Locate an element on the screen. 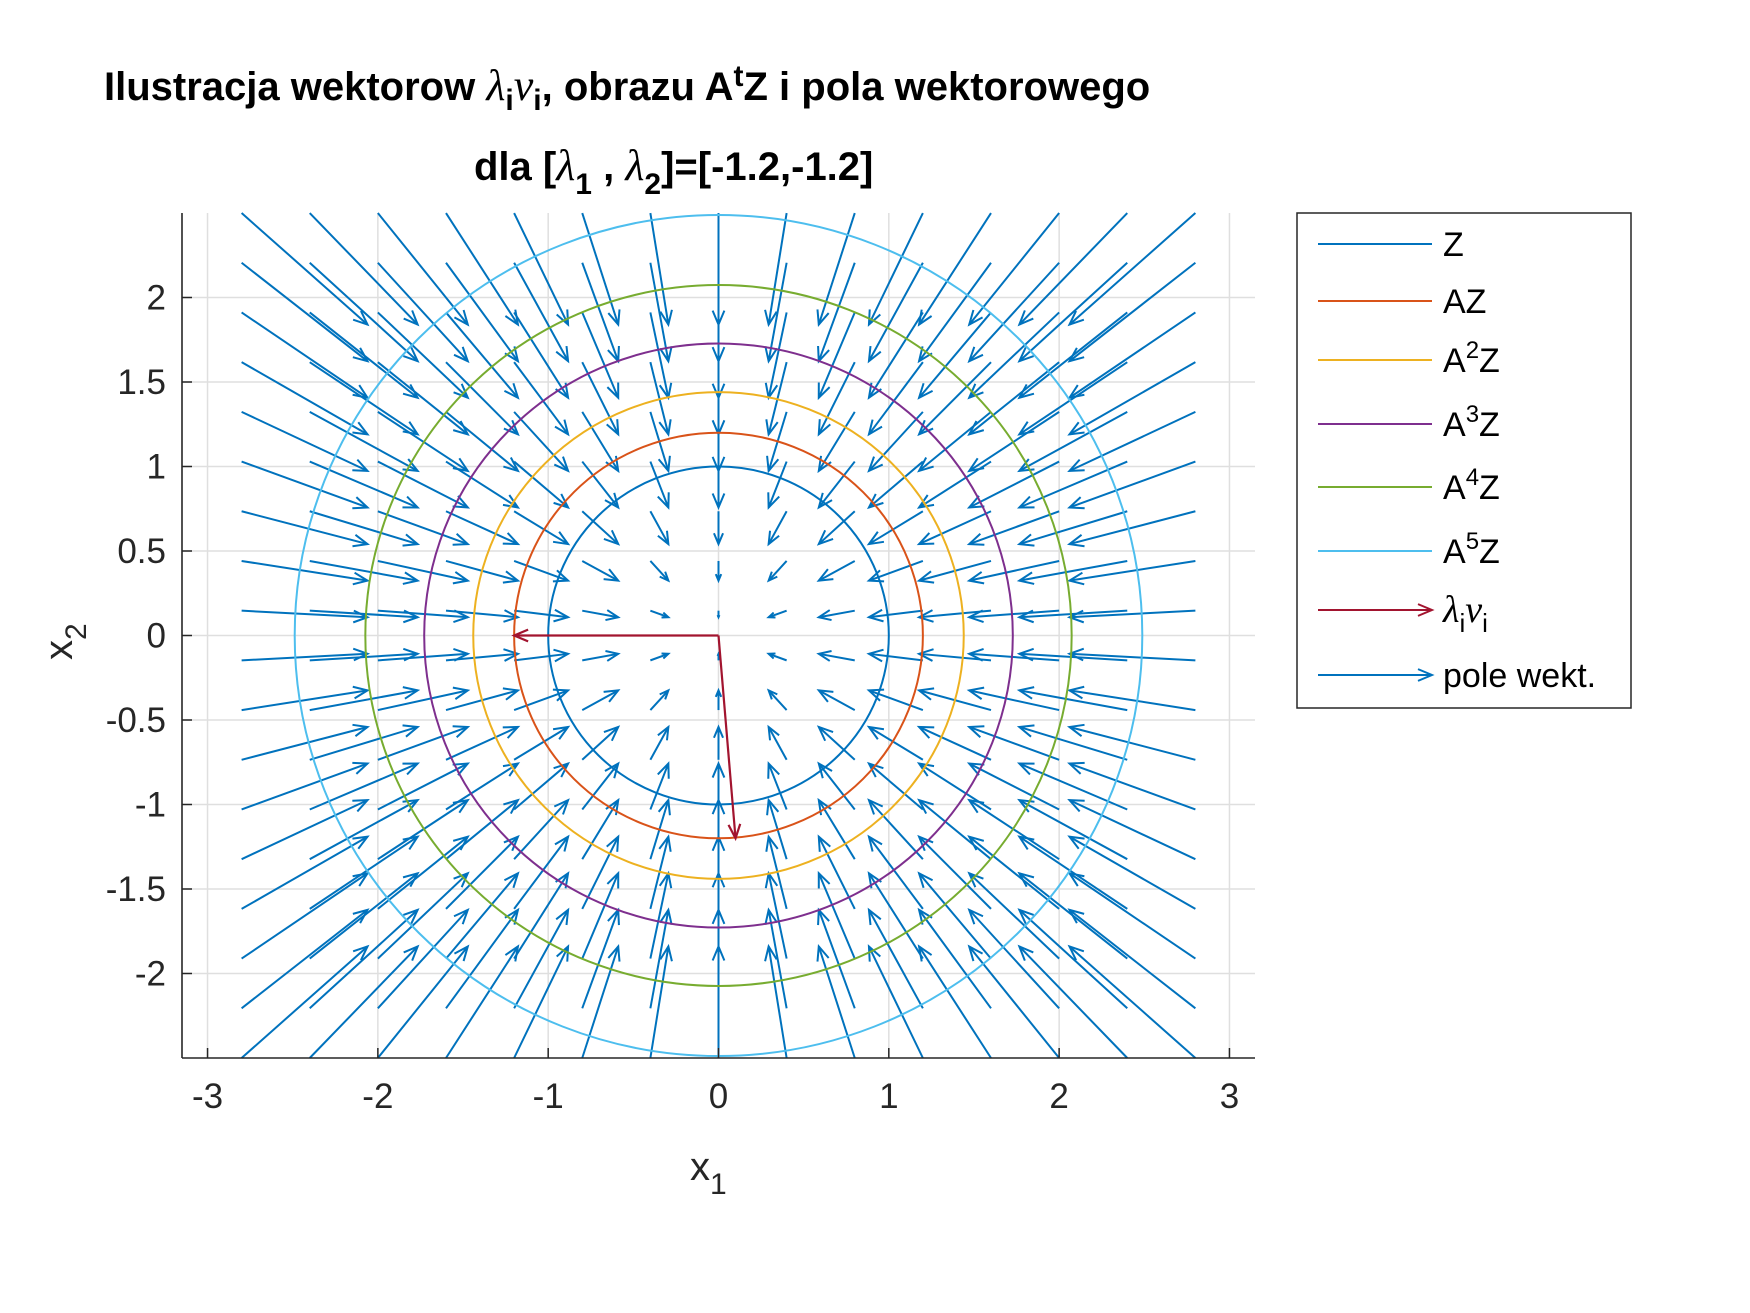  legend-item: pole wekt. is located at coordinates (1457, 676).